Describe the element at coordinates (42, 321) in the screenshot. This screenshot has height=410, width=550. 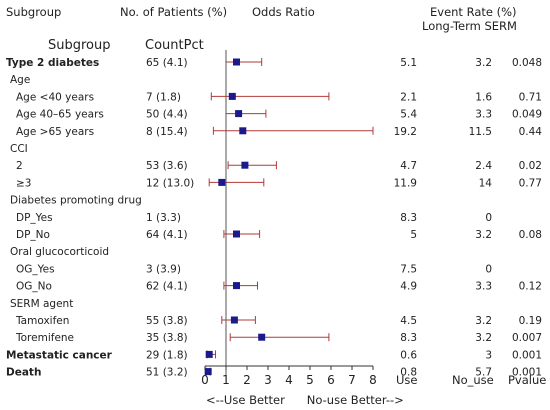
I see `row-label: Tamoxifen` at that location.